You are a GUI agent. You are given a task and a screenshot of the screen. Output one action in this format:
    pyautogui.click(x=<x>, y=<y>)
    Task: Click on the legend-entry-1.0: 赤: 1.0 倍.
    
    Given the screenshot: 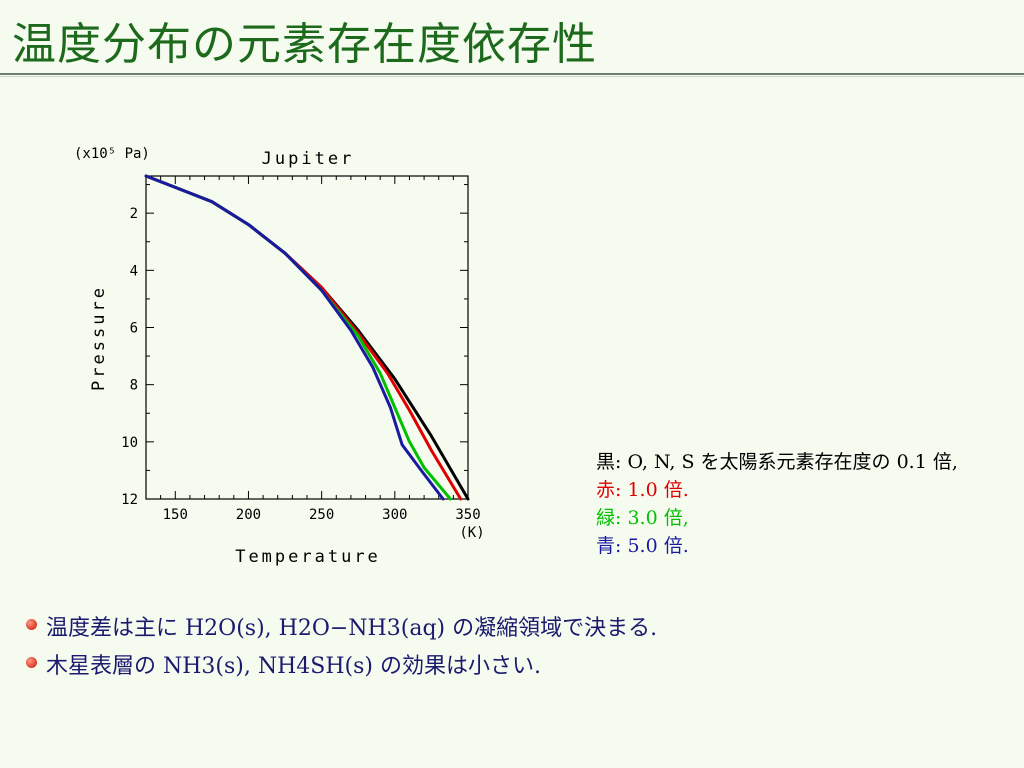 What is the action you would take?
    pyautogui.click(x=642, y=490)
    